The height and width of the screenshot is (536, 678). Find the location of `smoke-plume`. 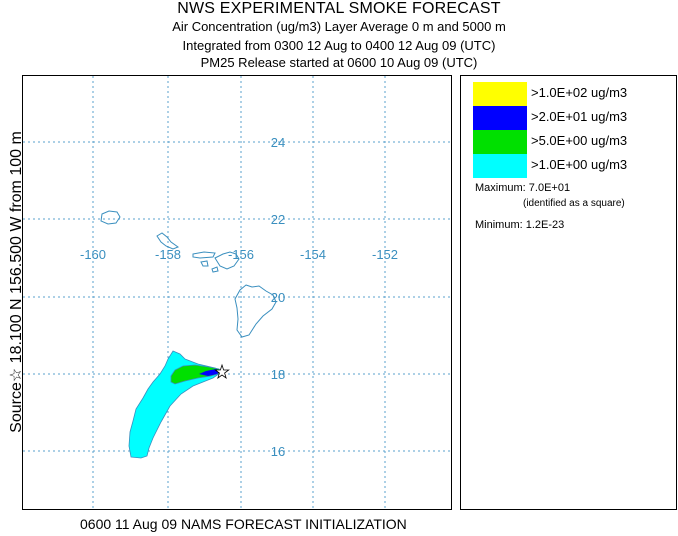

smoke-plume is located at coordinates (179, 404).